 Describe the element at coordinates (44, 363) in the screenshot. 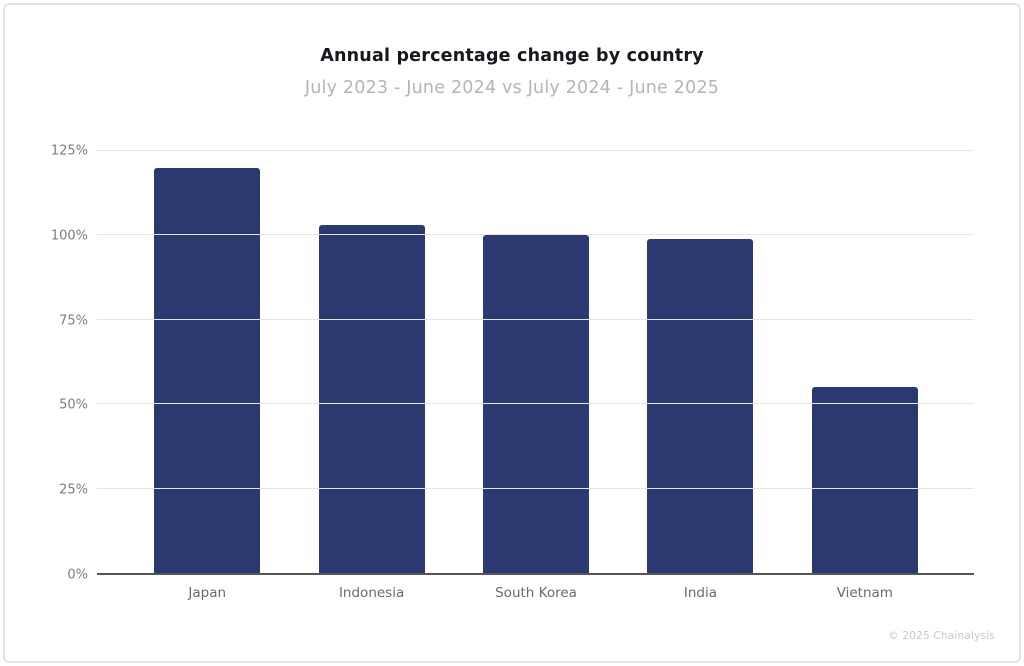

I see `y-axis: 0% 25% 50% 75% 100% 125%` at that location.